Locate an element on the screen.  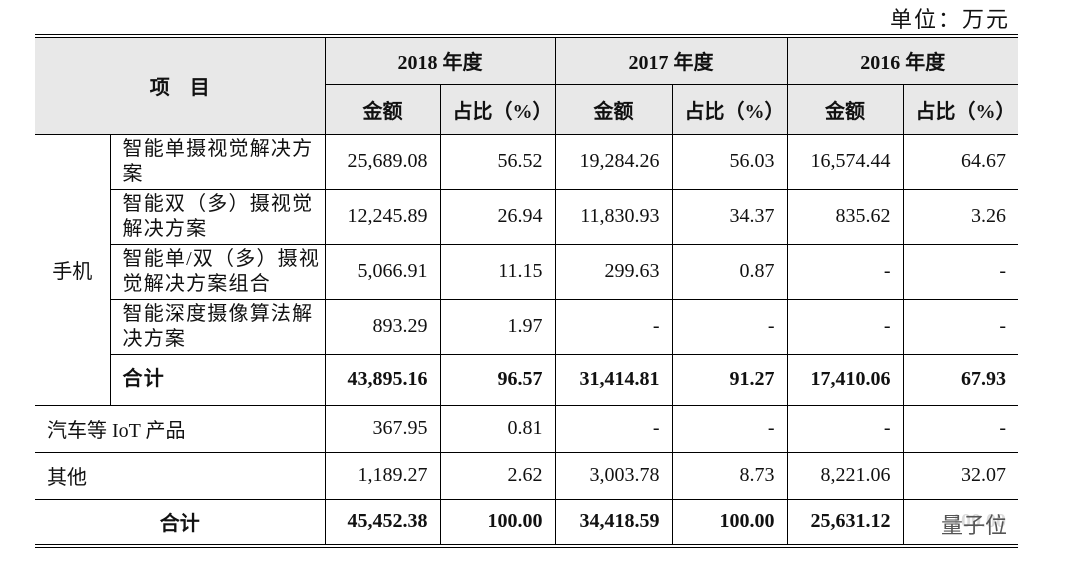
table-cell: 25,689.08 is located at coordinates (382, 161).